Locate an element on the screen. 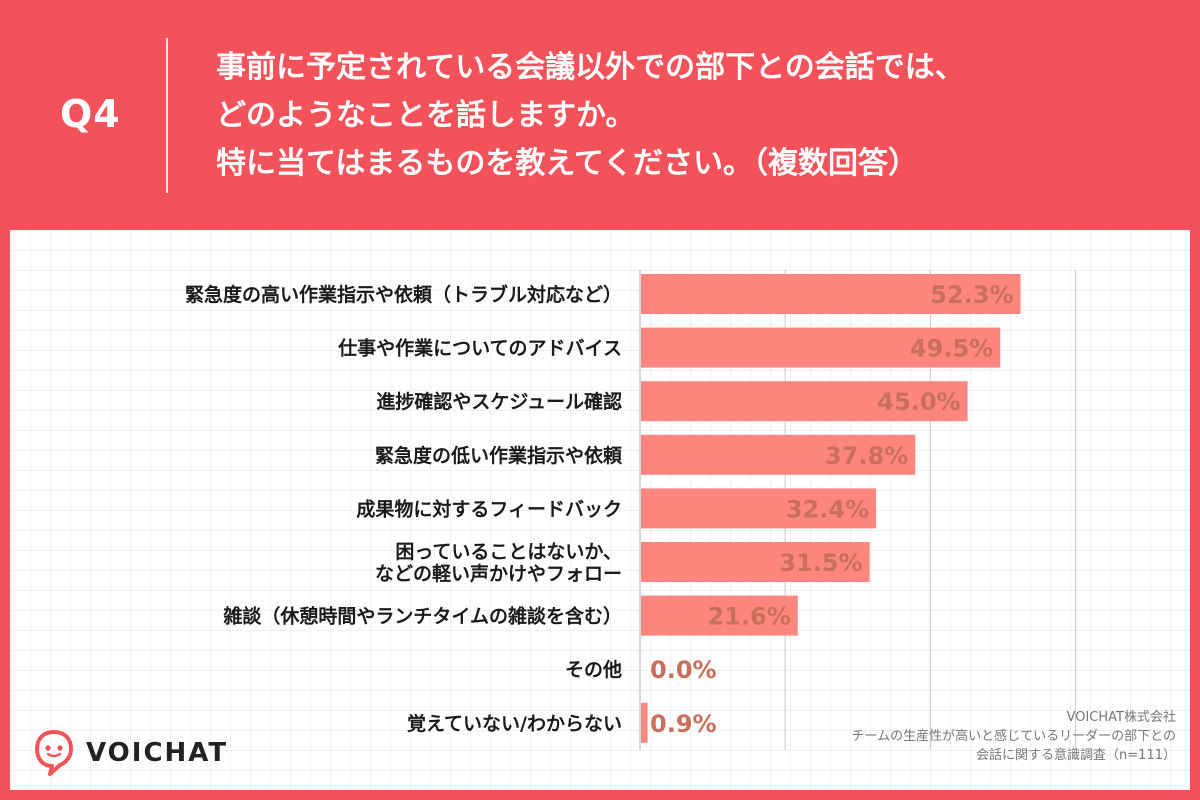  category-label-line: 成果物に対するフィードバック is located at coordinates (489, 508).